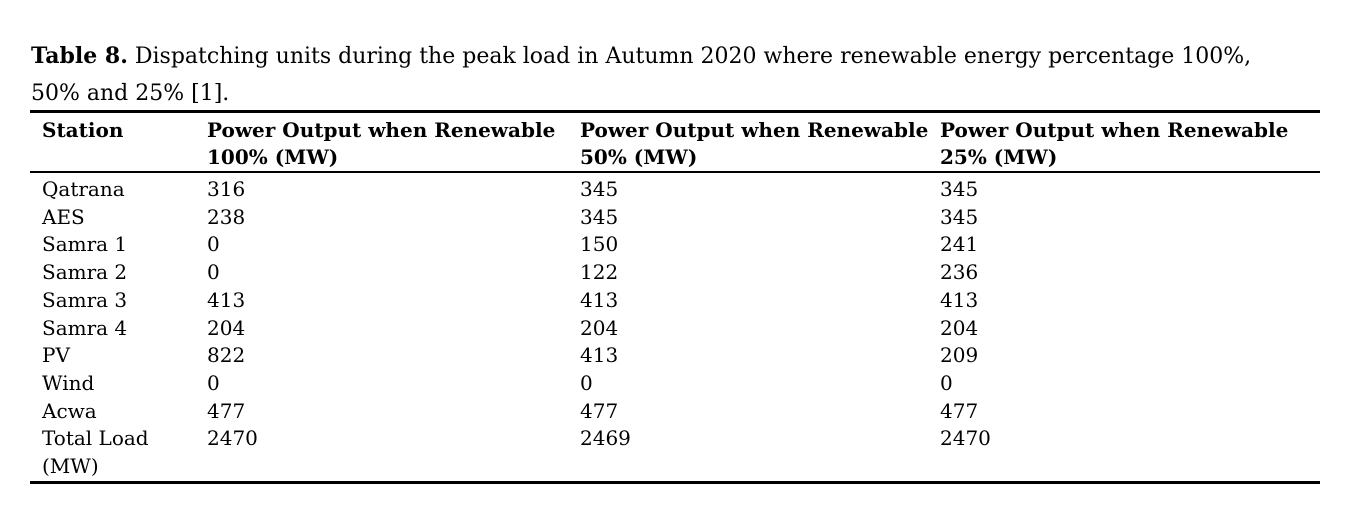 The width and height of the screenshot is (1347, 509). What do you see at coordinates (599, 327) in the screenshot?
I see `power-50-cell: 204` at bounding box center [599, 327].